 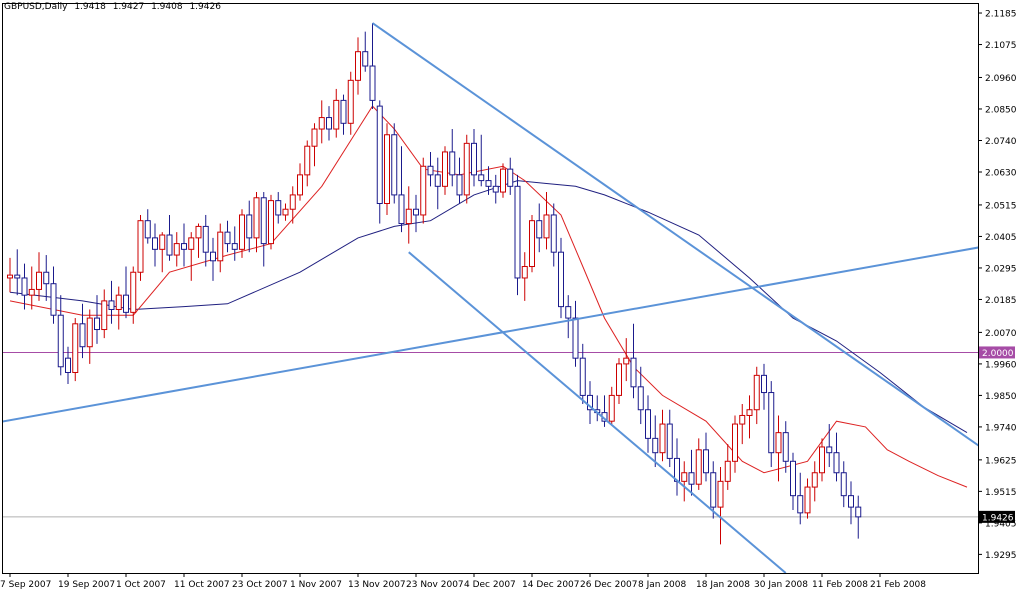 I want to click on x-tick-label: 14 Dec 2007, so click(x=551, y=585).